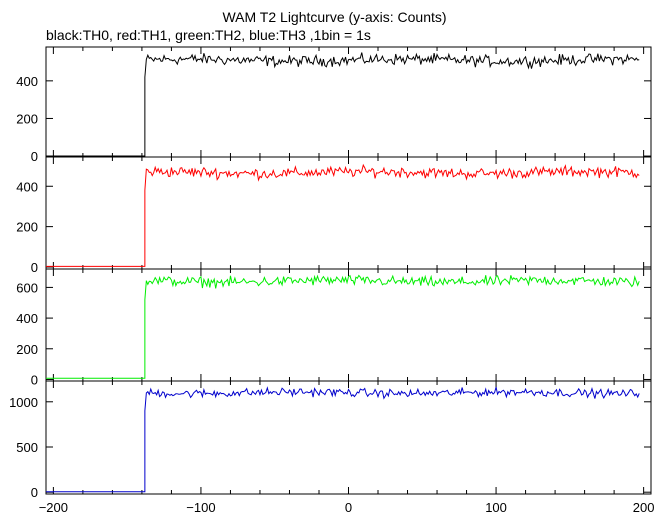 The image size is (669, 515). What do you see at coordinates (27, 287) in the screenshot?
I see `y-tick-label-th2: 600` at bounding box center [27, 287].